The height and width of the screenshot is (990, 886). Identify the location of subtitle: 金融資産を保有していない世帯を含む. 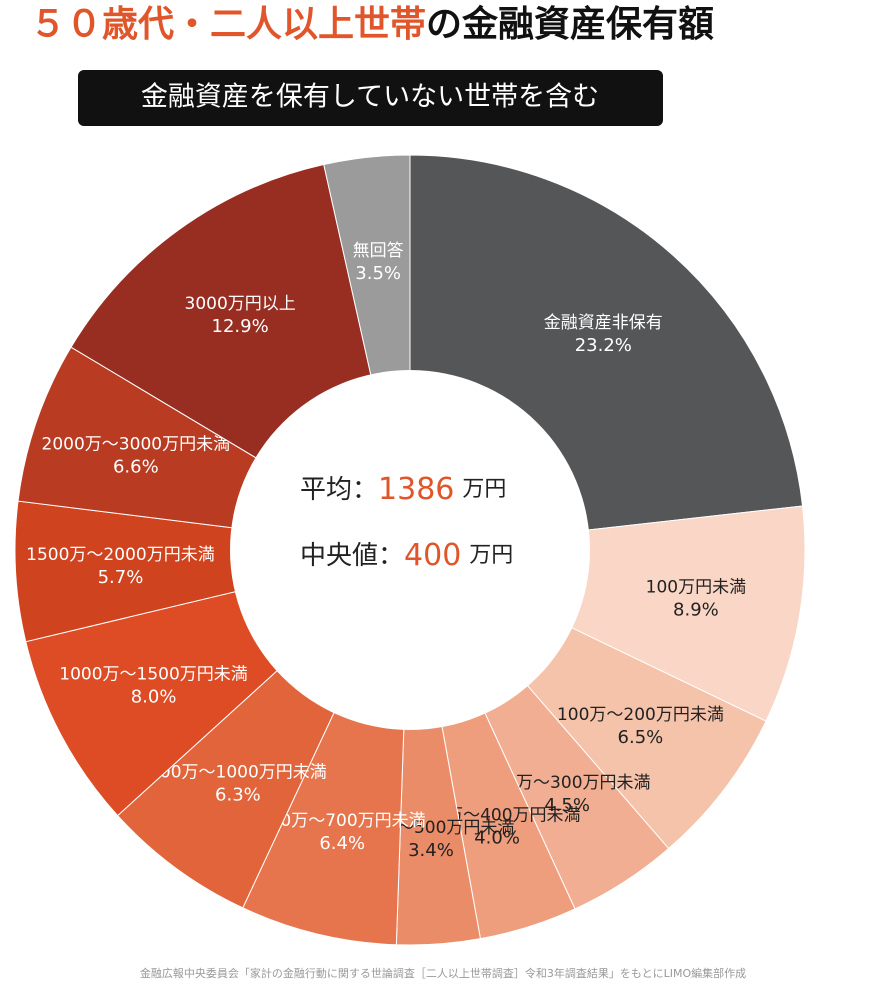
(370, 97).